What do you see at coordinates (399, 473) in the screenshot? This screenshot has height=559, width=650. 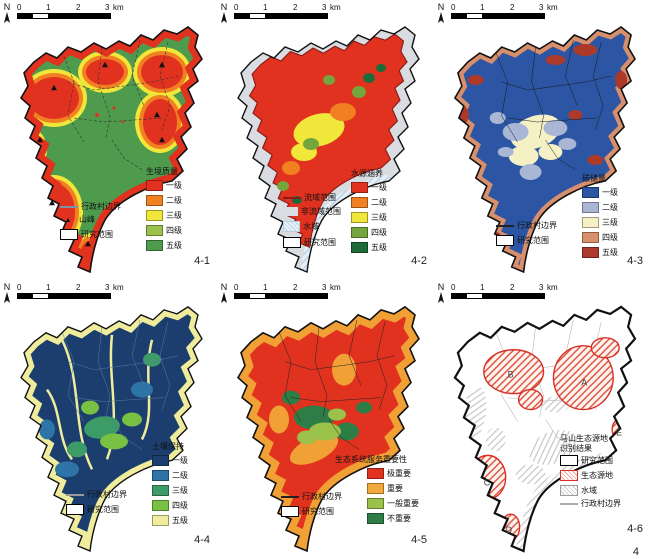 I see `class-label: 极重要` at bounding box center [399, 473].